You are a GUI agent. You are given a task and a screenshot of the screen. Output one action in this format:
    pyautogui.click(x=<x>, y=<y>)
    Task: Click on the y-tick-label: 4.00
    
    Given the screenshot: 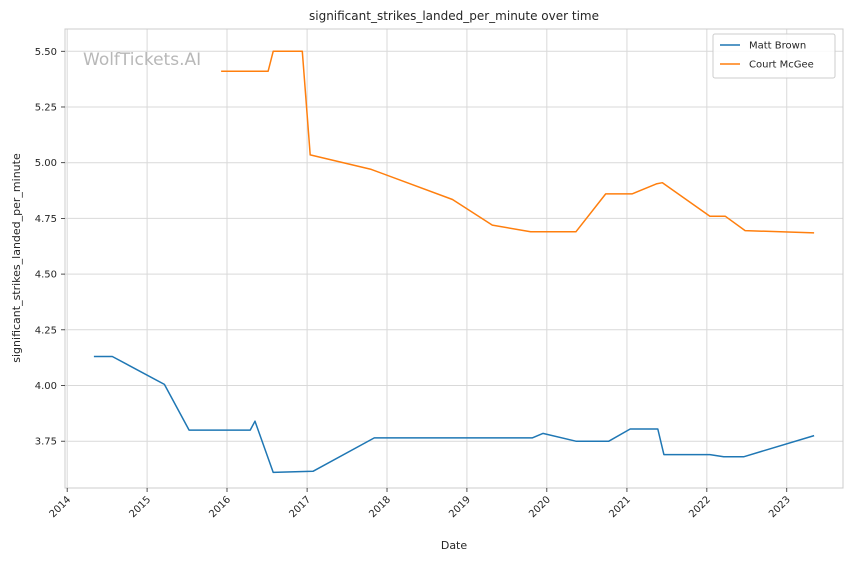 What is the action you would take?
    pyautogui.click(x=46, y=386)
    